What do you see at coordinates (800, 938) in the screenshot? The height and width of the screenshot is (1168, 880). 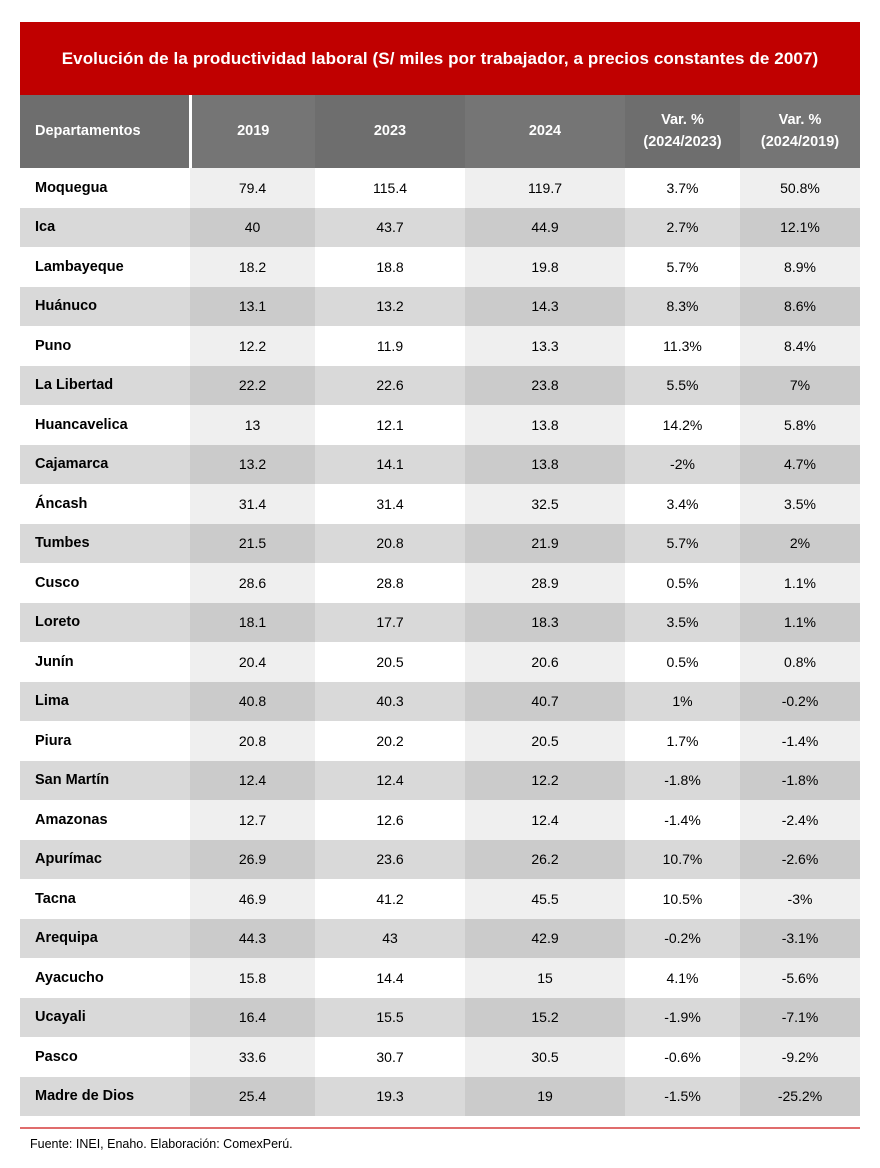 I see `value-cell: -3.1%` at bounding box center [800, 938].